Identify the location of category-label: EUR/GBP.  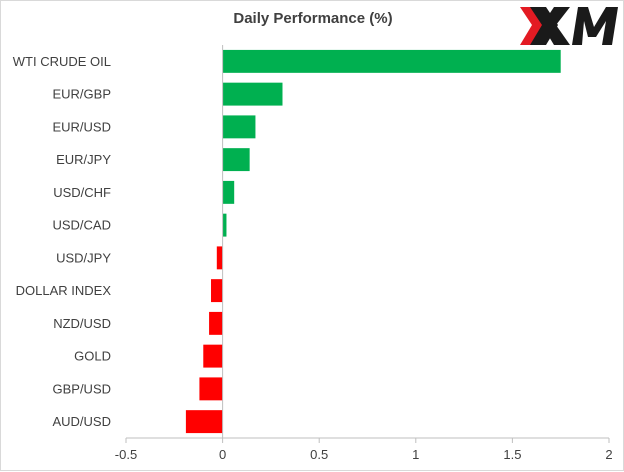
(81, 94).